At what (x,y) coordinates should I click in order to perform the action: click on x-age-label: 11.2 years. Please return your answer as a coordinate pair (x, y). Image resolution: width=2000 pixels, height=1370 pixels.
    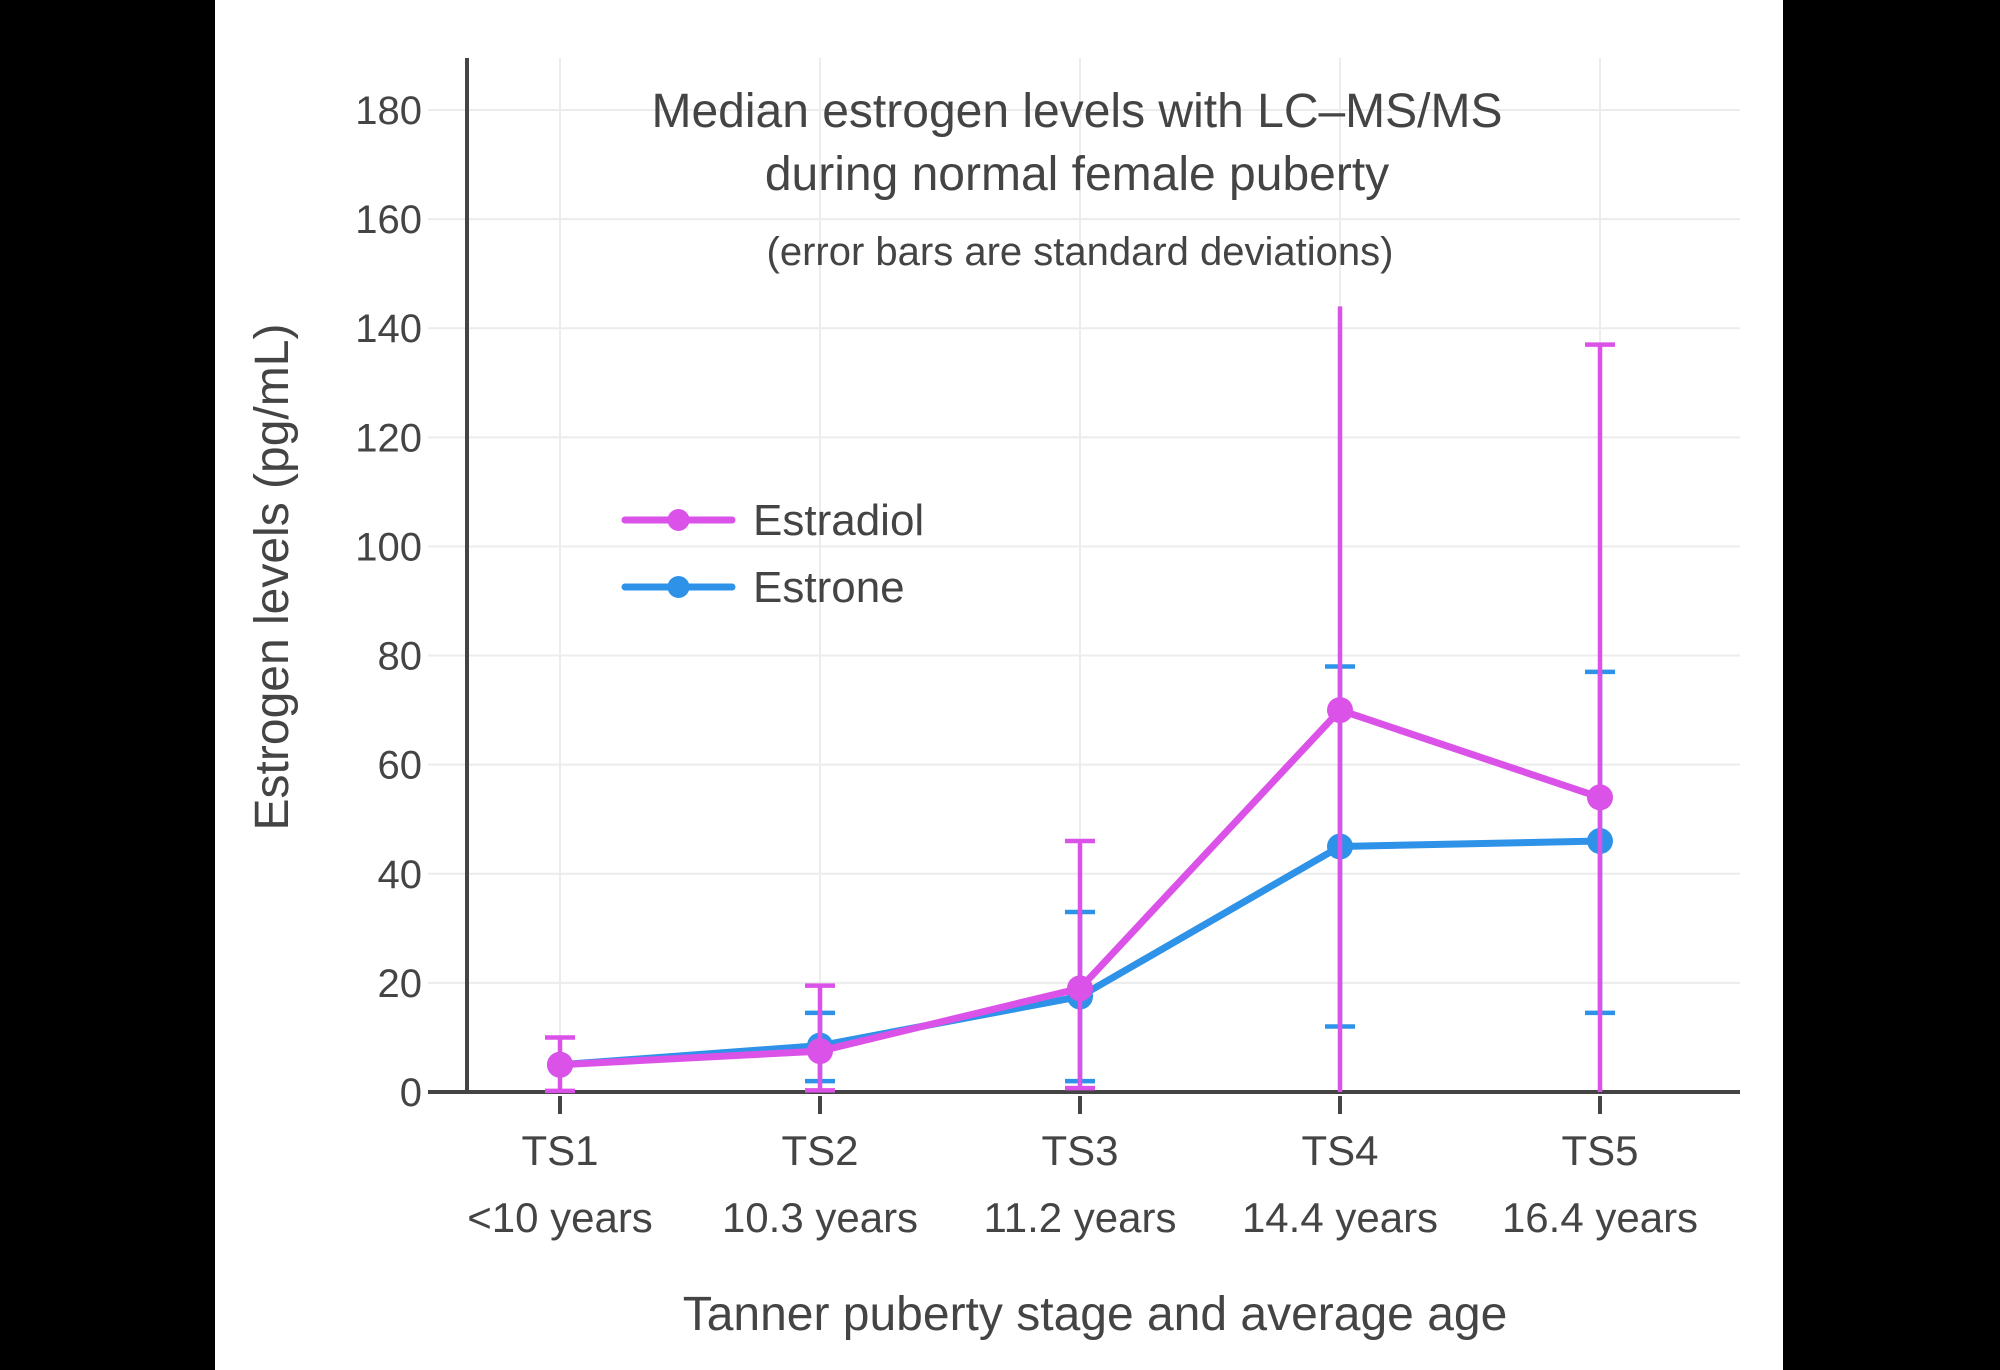
    Looking at the image, I should click on (1080, 1217).